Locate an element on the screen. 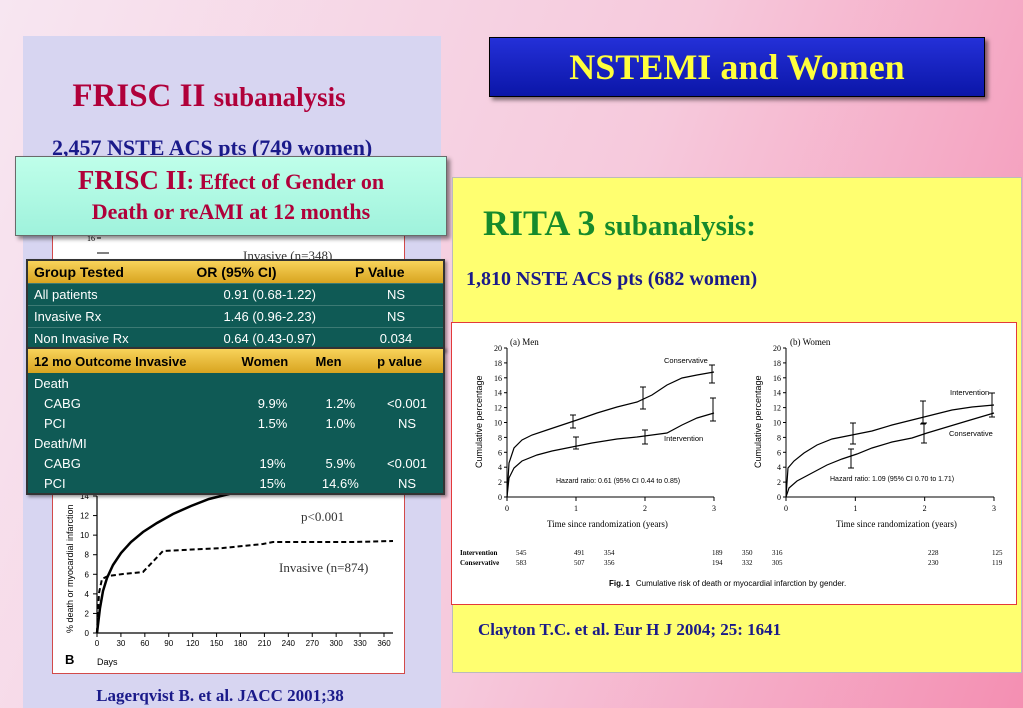 The width and height of the screenshot is (1023, 708). x-tick-label: 120 is located at coordinates (193, 643).